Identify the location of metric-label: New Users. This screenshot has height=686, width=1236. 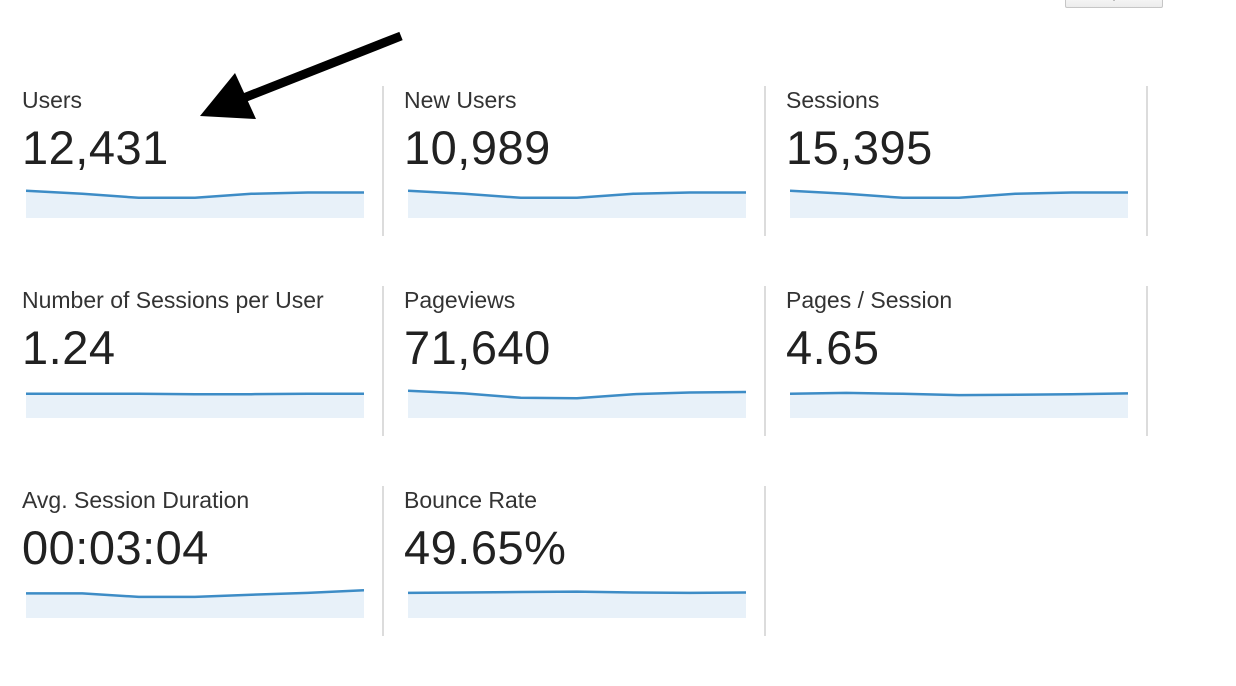
(460, 100).